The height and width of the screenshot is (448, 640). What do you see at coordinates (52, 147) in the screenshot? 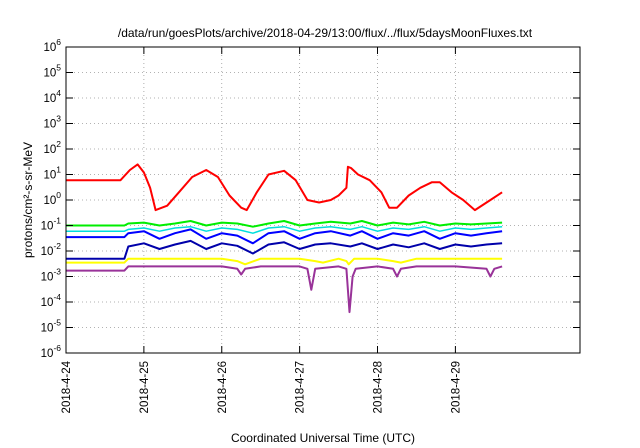
I see `y-tick-label: 10²` at bounding box center [52, 147].